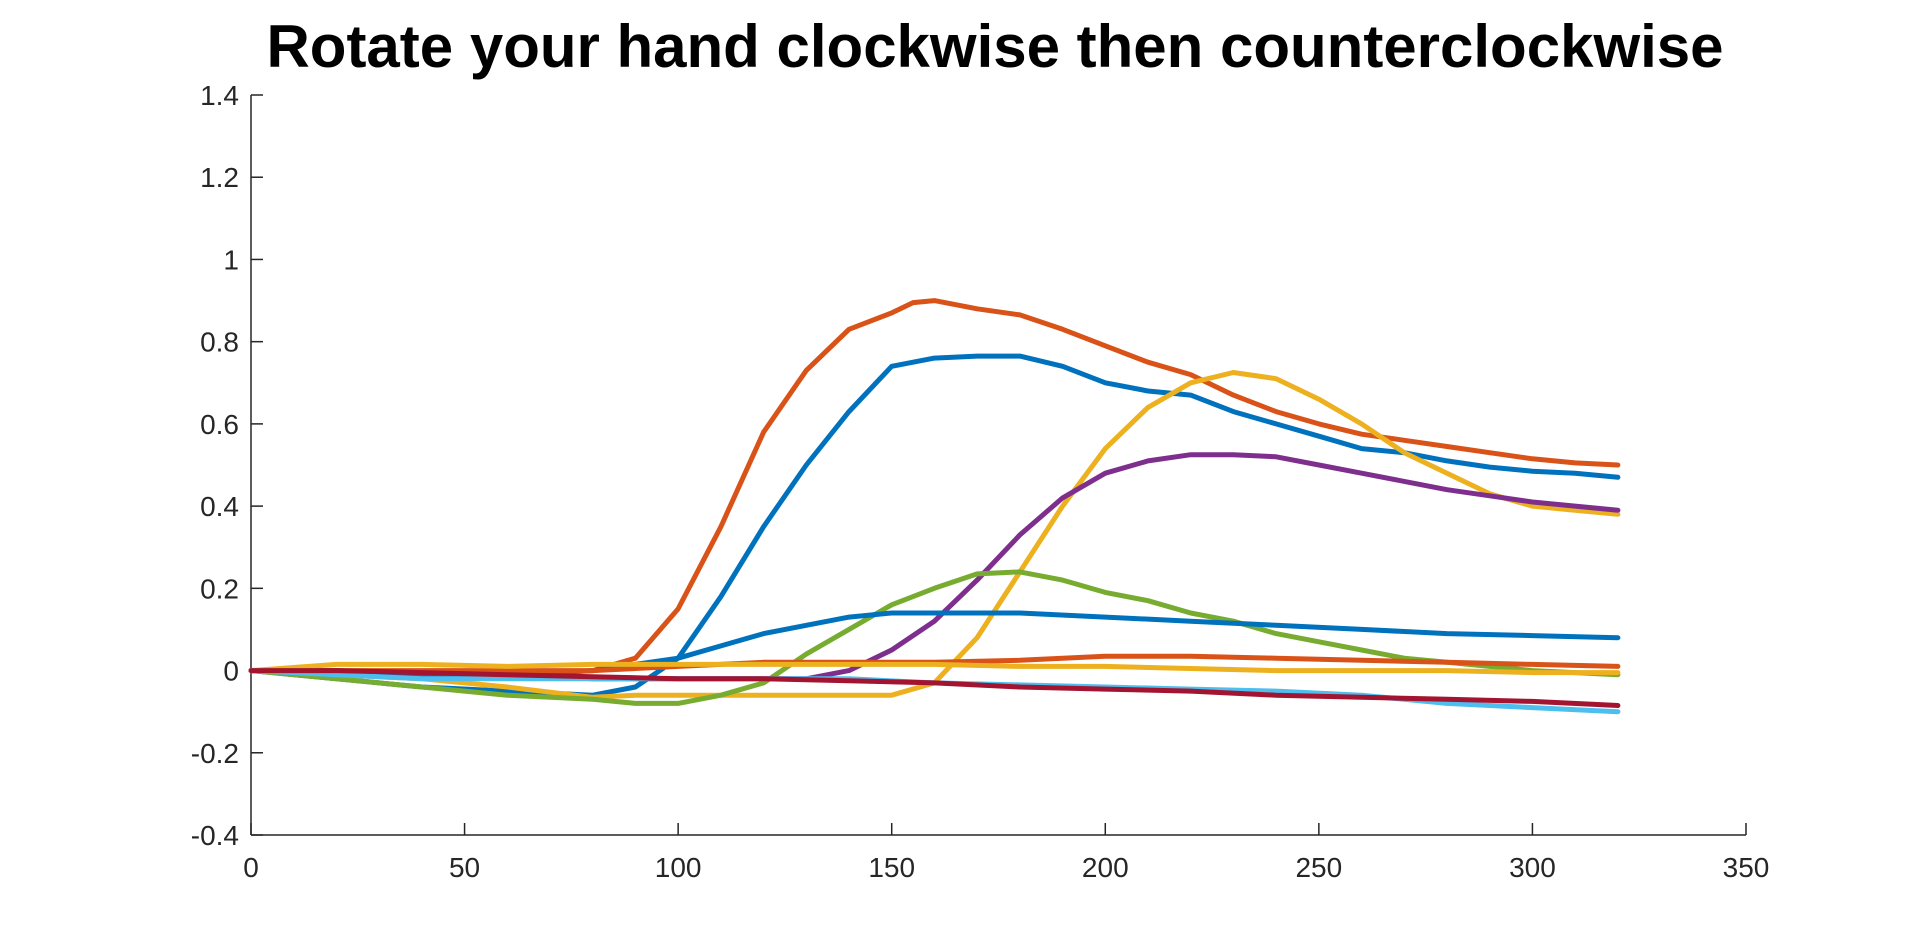 This screenshot has width=1920, height=936. I want to click on x-tick-label: 250, so click(1318, 867).